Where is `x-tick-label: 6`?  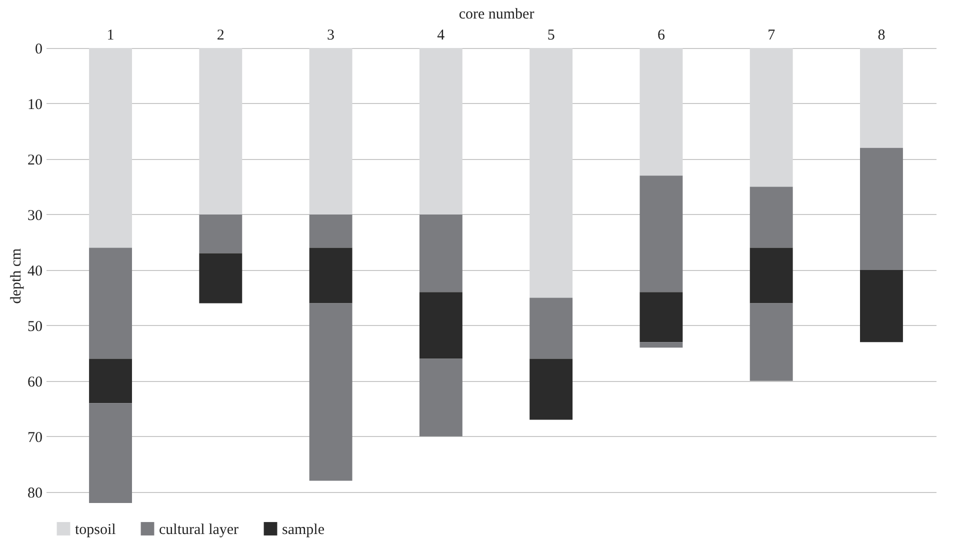 x-tick-label: 6 is located at coordinates (661, 36).